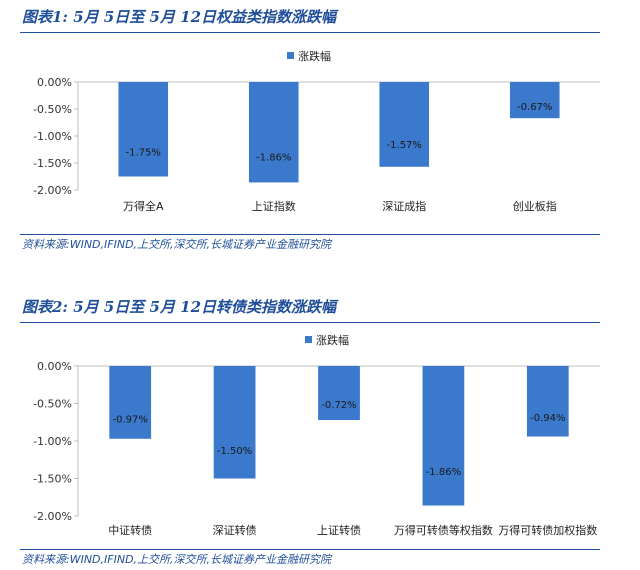 The height and width of the screenshot is (570, 640). Describe the element at coordinates (235, 530) in the screenshot. I see `category-label: 深证转债` at that location.